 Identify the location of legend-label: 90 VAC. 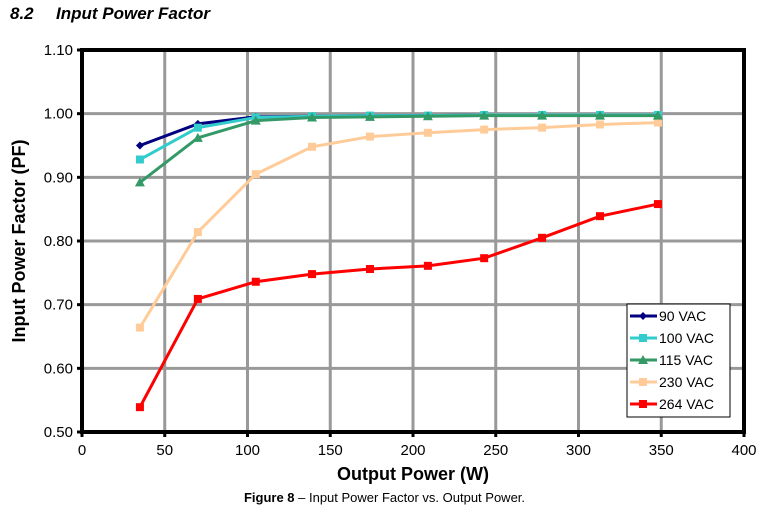
(682, 316).